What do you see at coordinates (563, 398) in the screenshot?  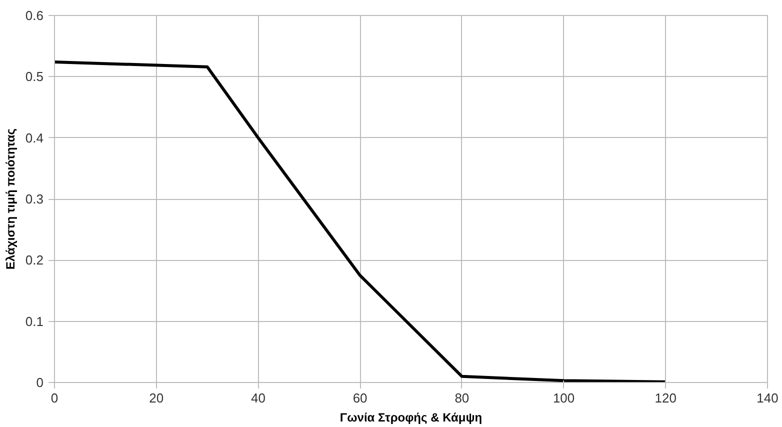 I see `x-tick-label: 100` at bounding box center [563, 398].